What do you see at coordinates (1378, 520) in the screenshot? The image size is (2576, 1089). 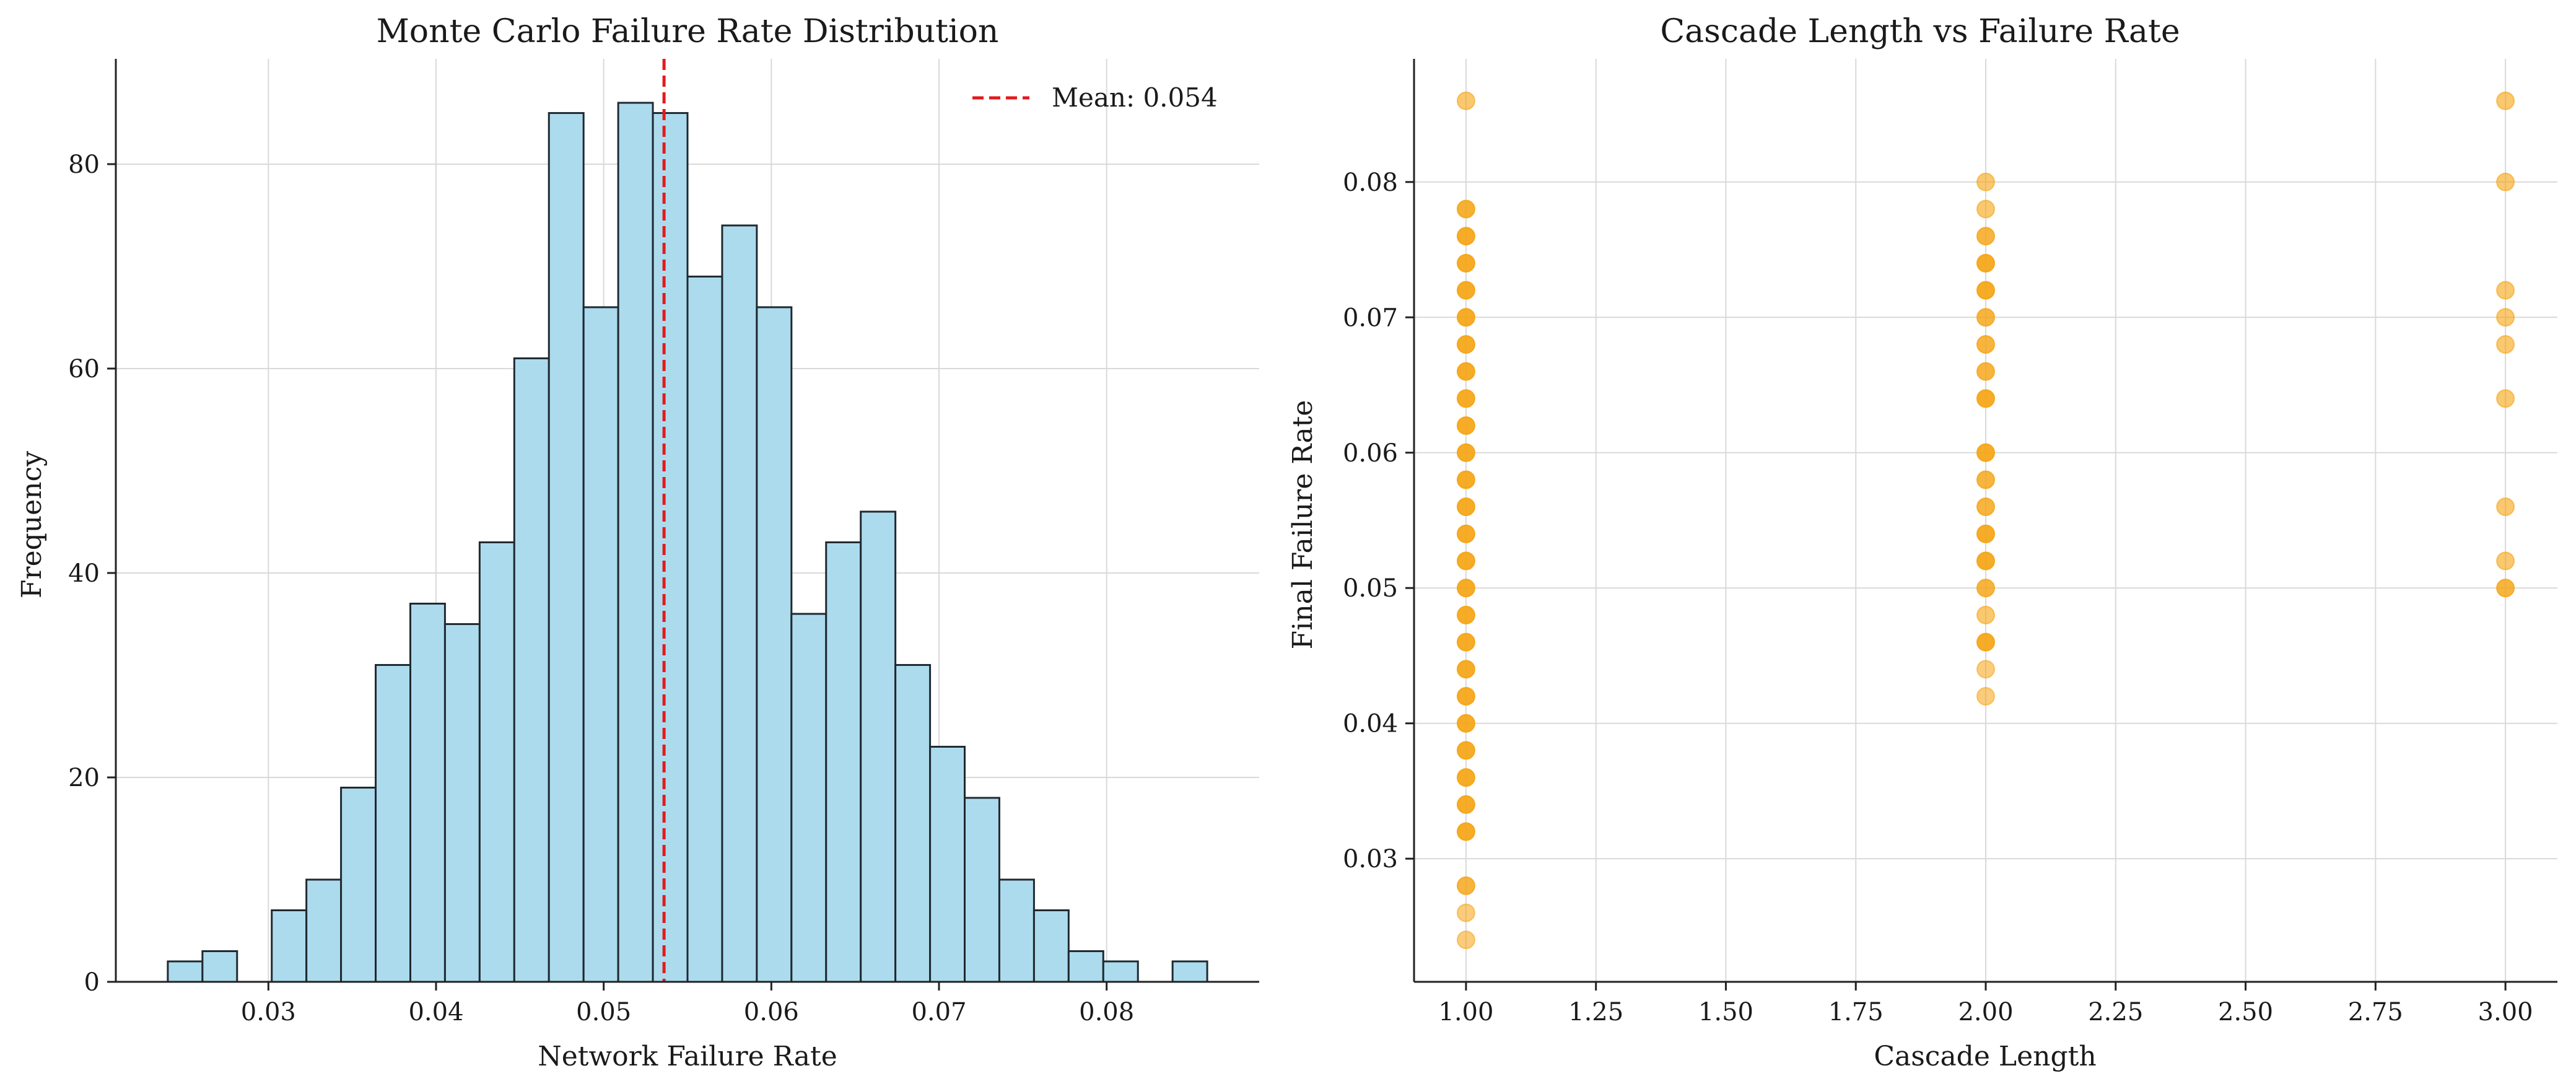 I see `scatter-y-ticks: 0.03 0.04 0.05 0.06 0.07 0.08` at bounding box center [1378, 520].